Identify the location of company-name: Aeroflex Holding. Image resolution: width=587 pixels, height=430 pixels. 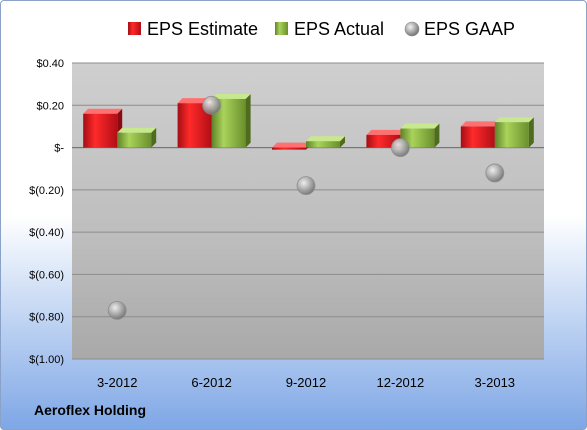
(90, 410).